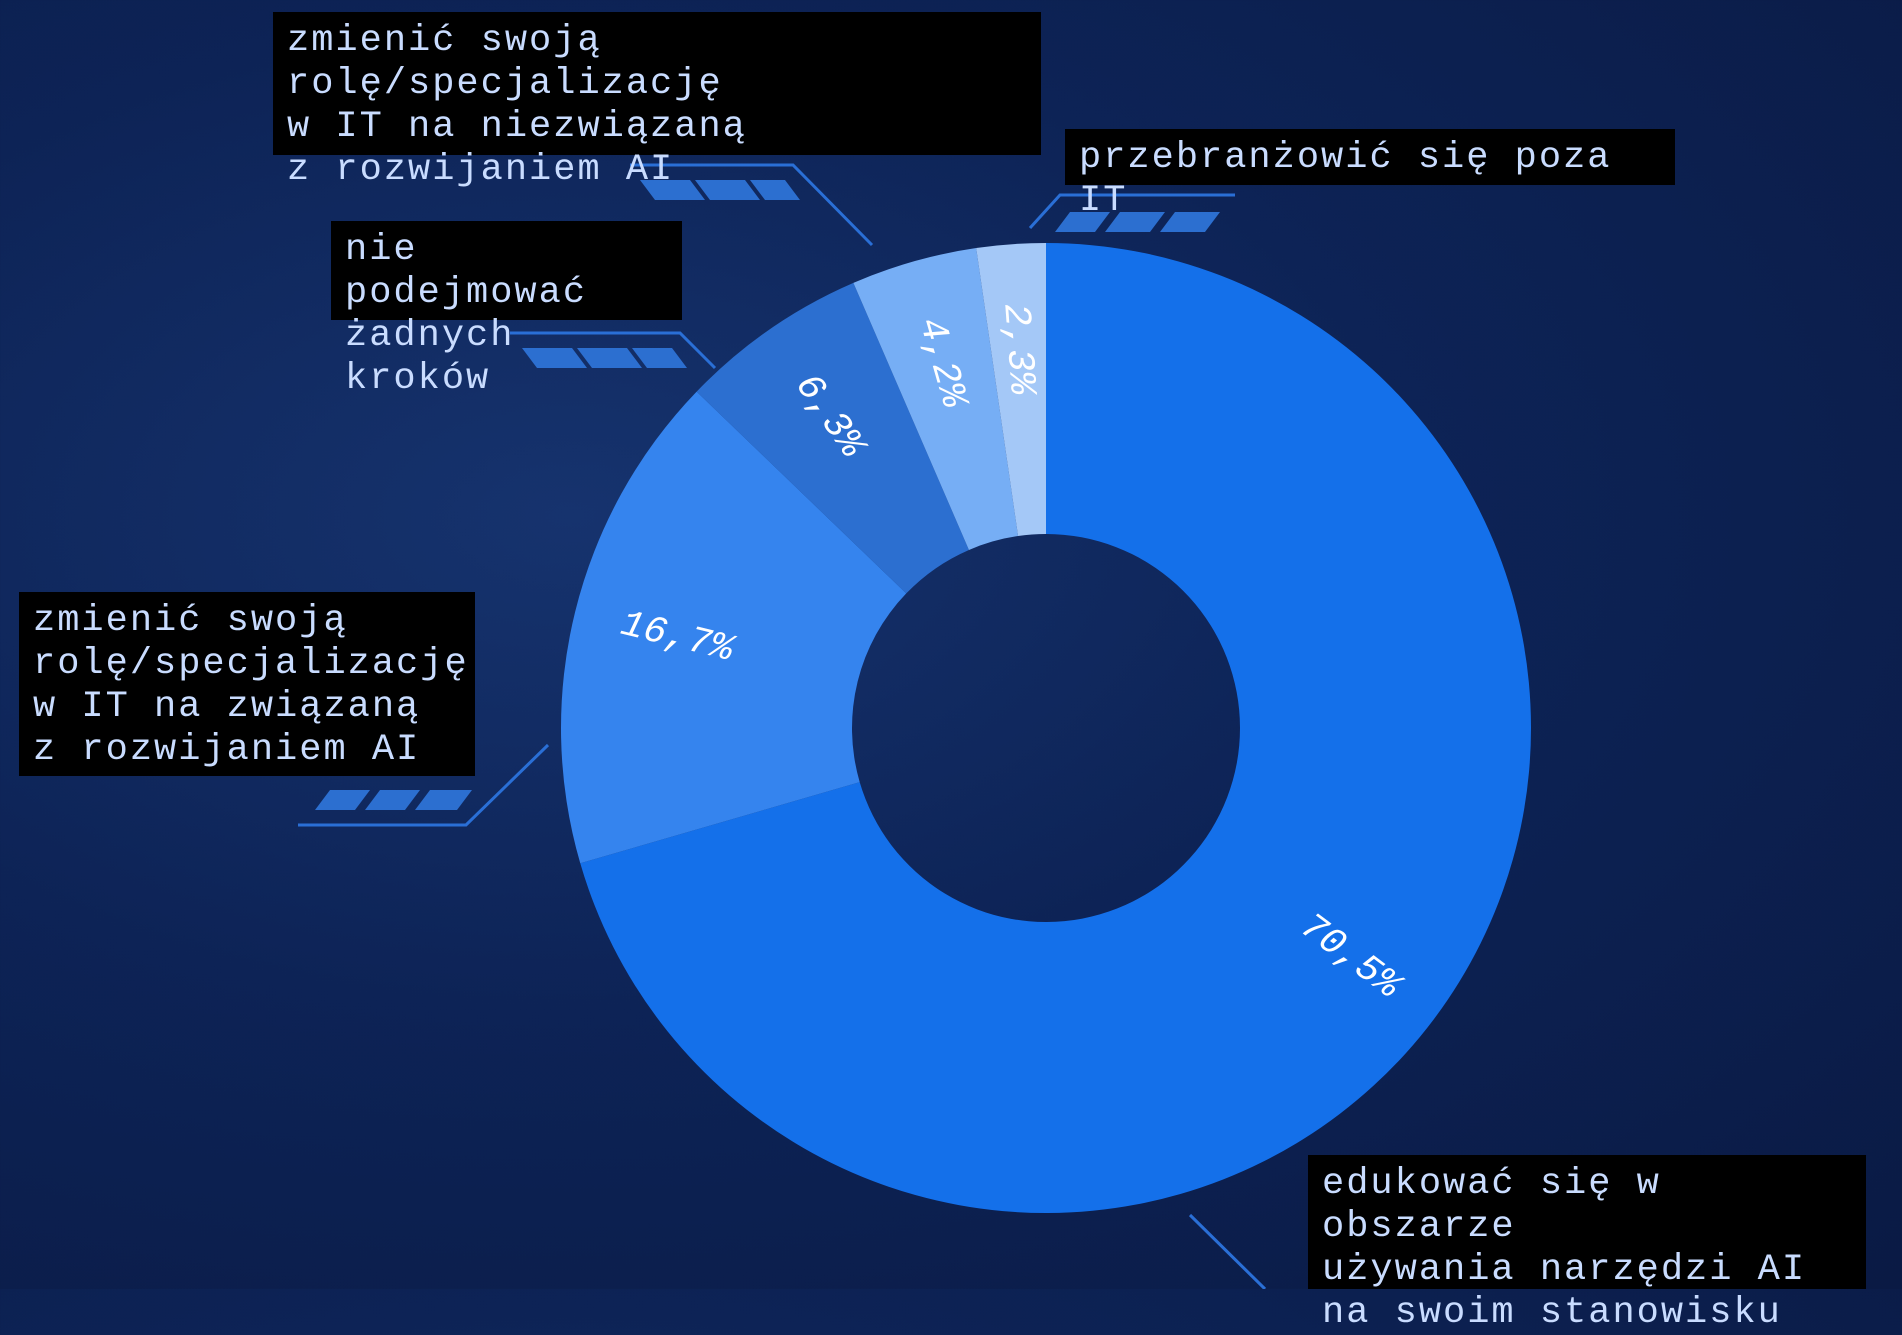 The height and width of the screenshot is (1335, 1902). What do you see at coordinates (1018, 350) in the screenshot?
I see `value-label: 2,3%` at bounding box center [1018, 350].